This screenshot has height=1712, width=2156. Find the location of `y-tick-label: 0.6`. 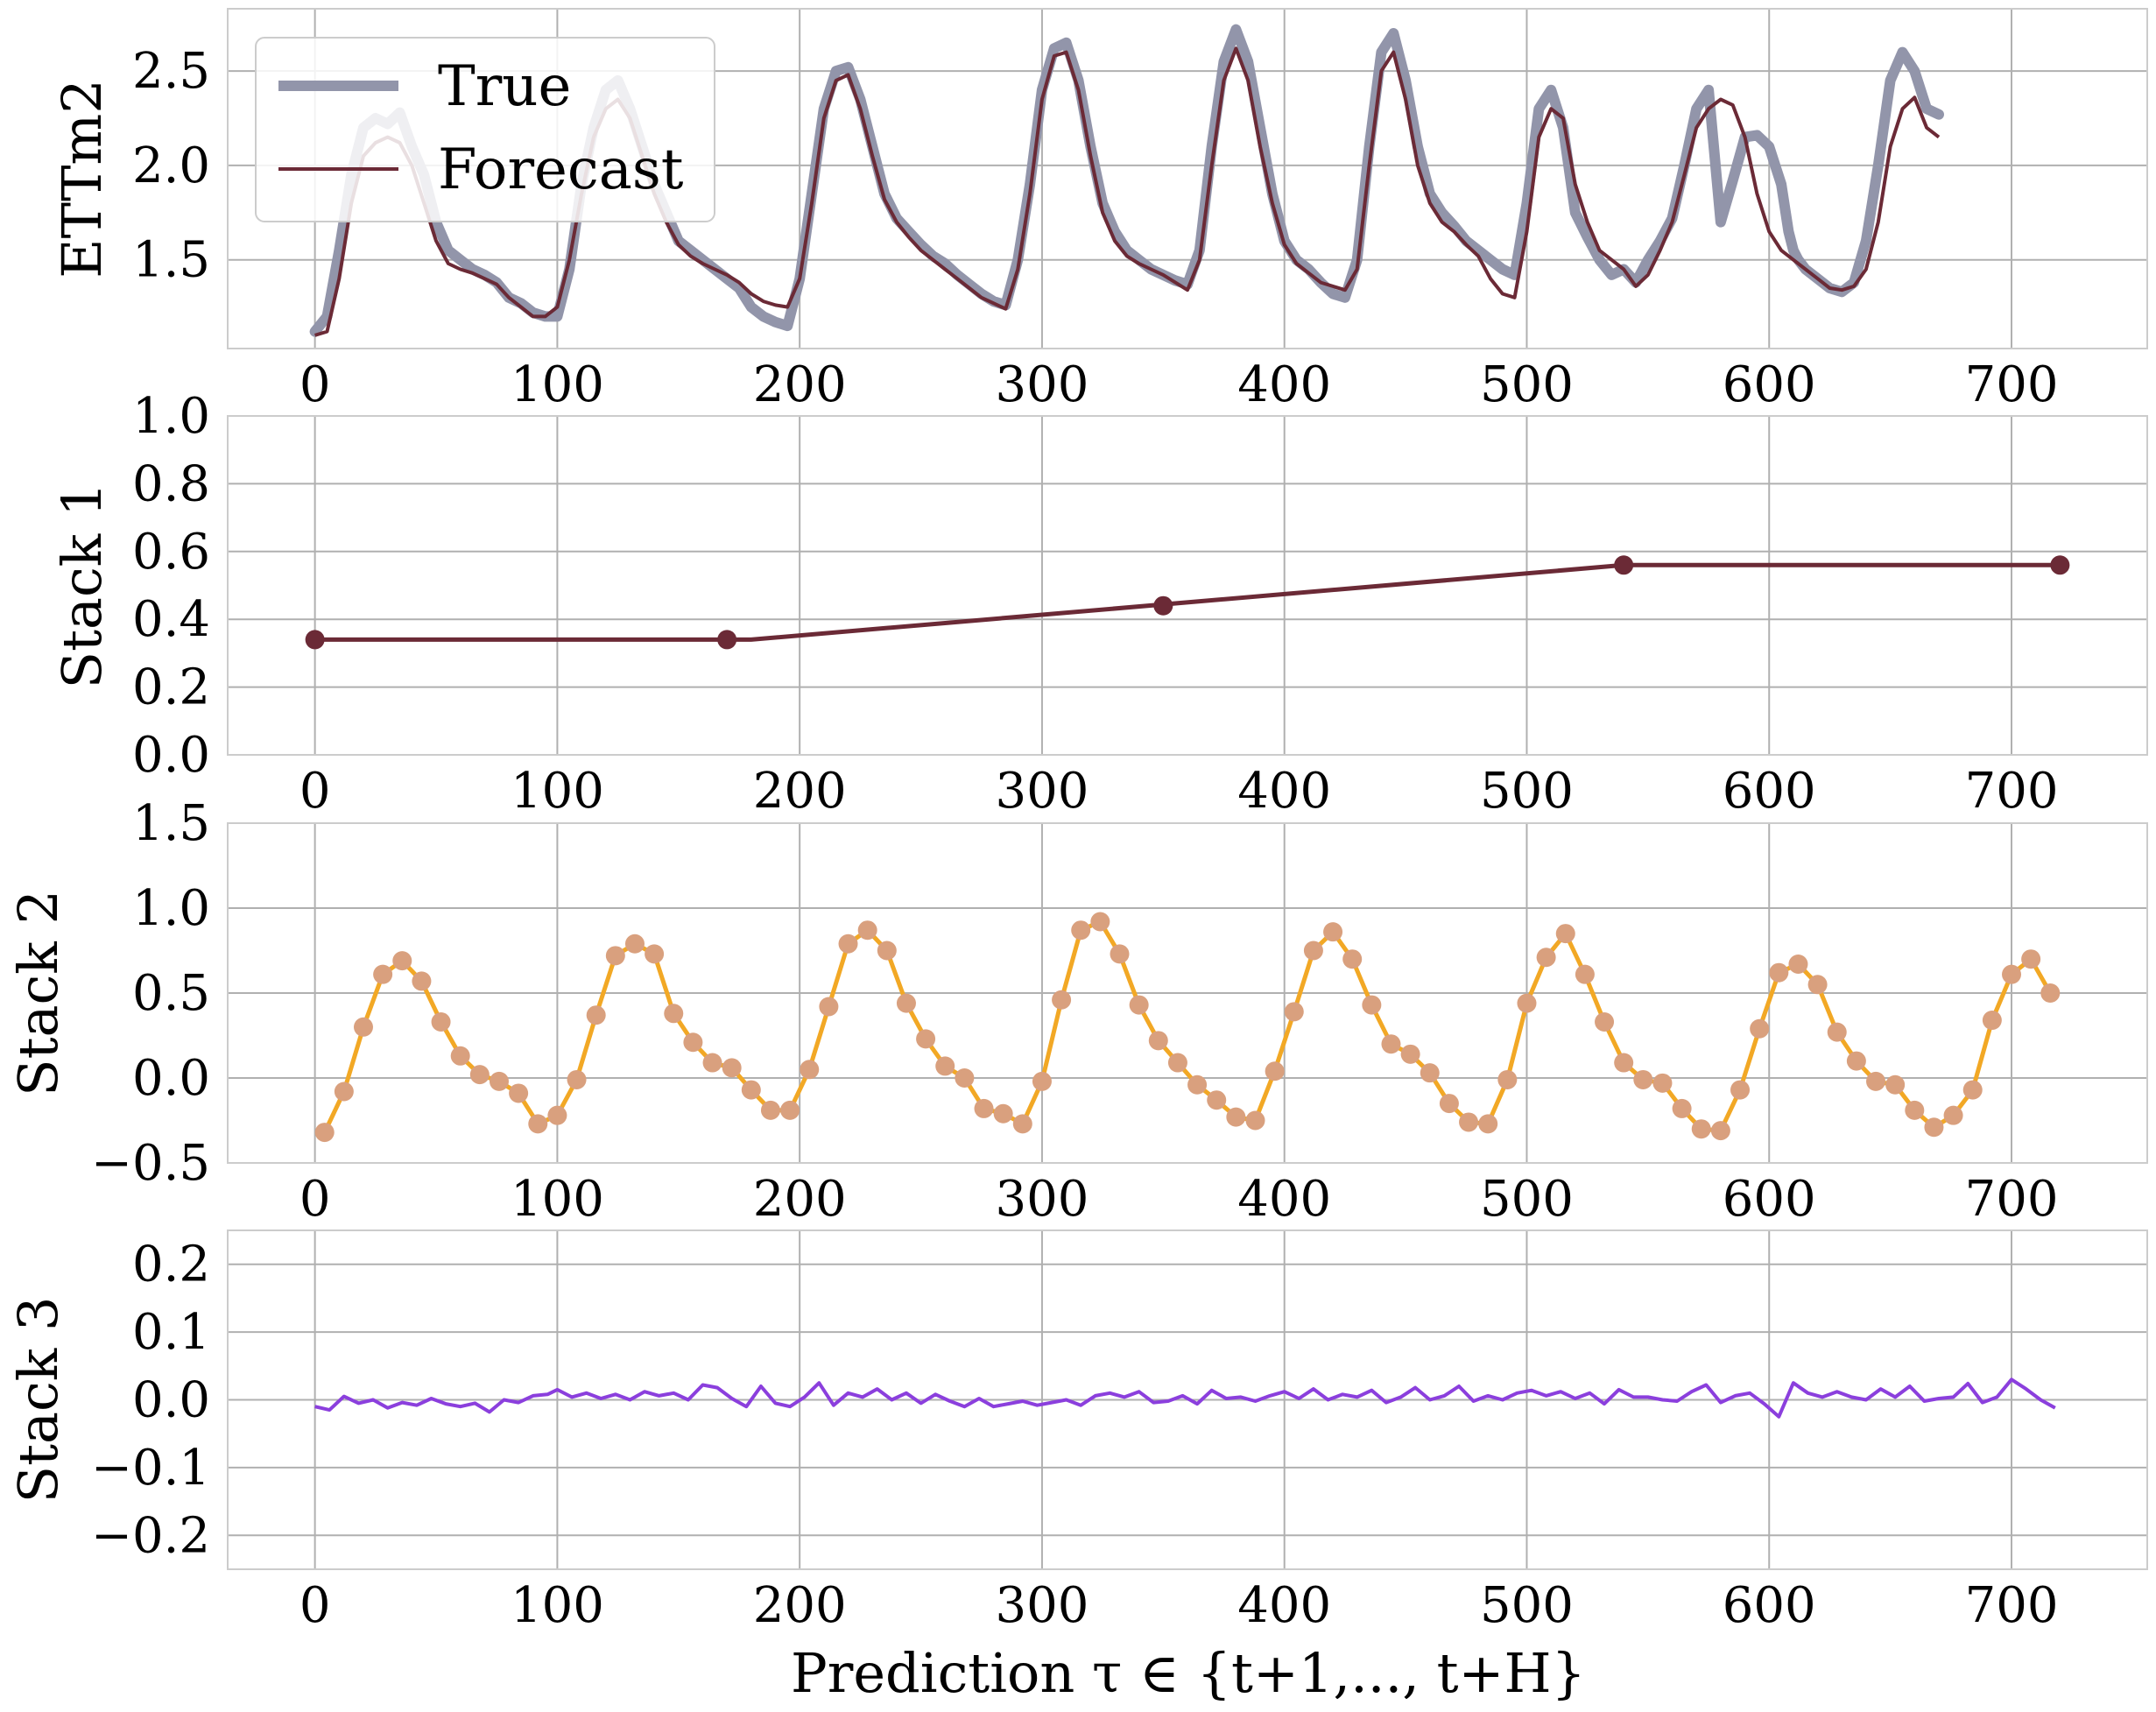

y-tick-label: 0.6 is located at coordinates (171, 552).